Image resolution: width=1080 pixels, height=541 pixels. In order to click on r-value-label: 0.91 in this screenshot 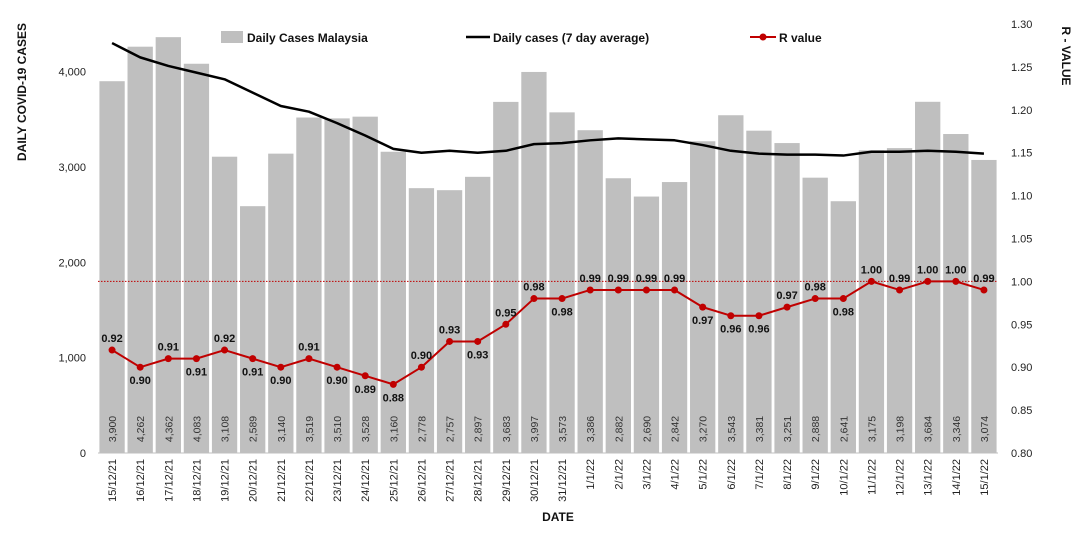, I will do `click(196, 373)`.